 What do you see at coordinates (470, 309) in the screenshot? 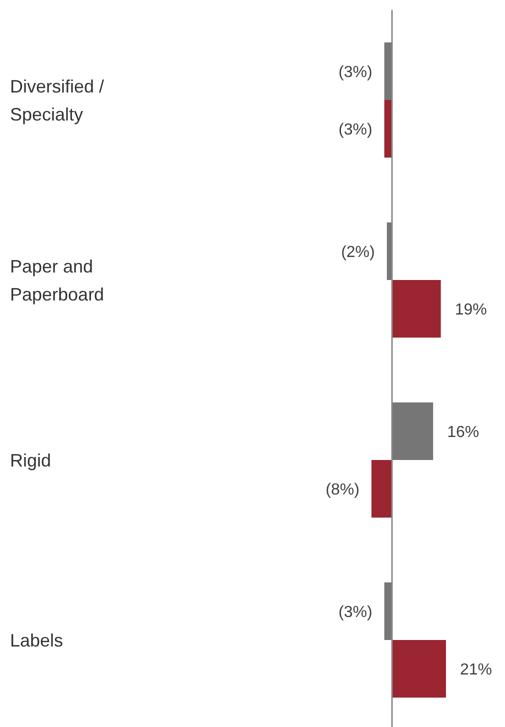
I see `data-label: 19%` at bounding box center [470, 309].